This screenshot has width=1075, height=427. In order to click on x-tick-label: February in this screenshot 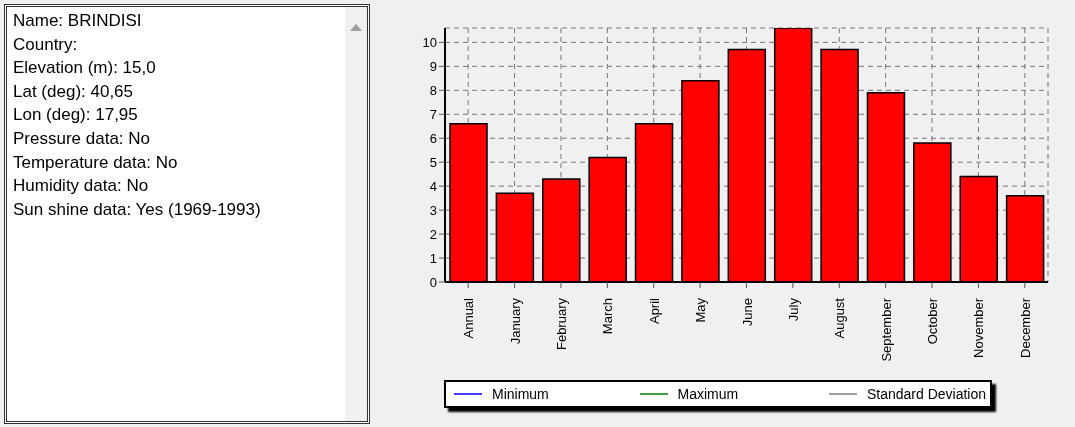, I will do `click(561, 324)`.